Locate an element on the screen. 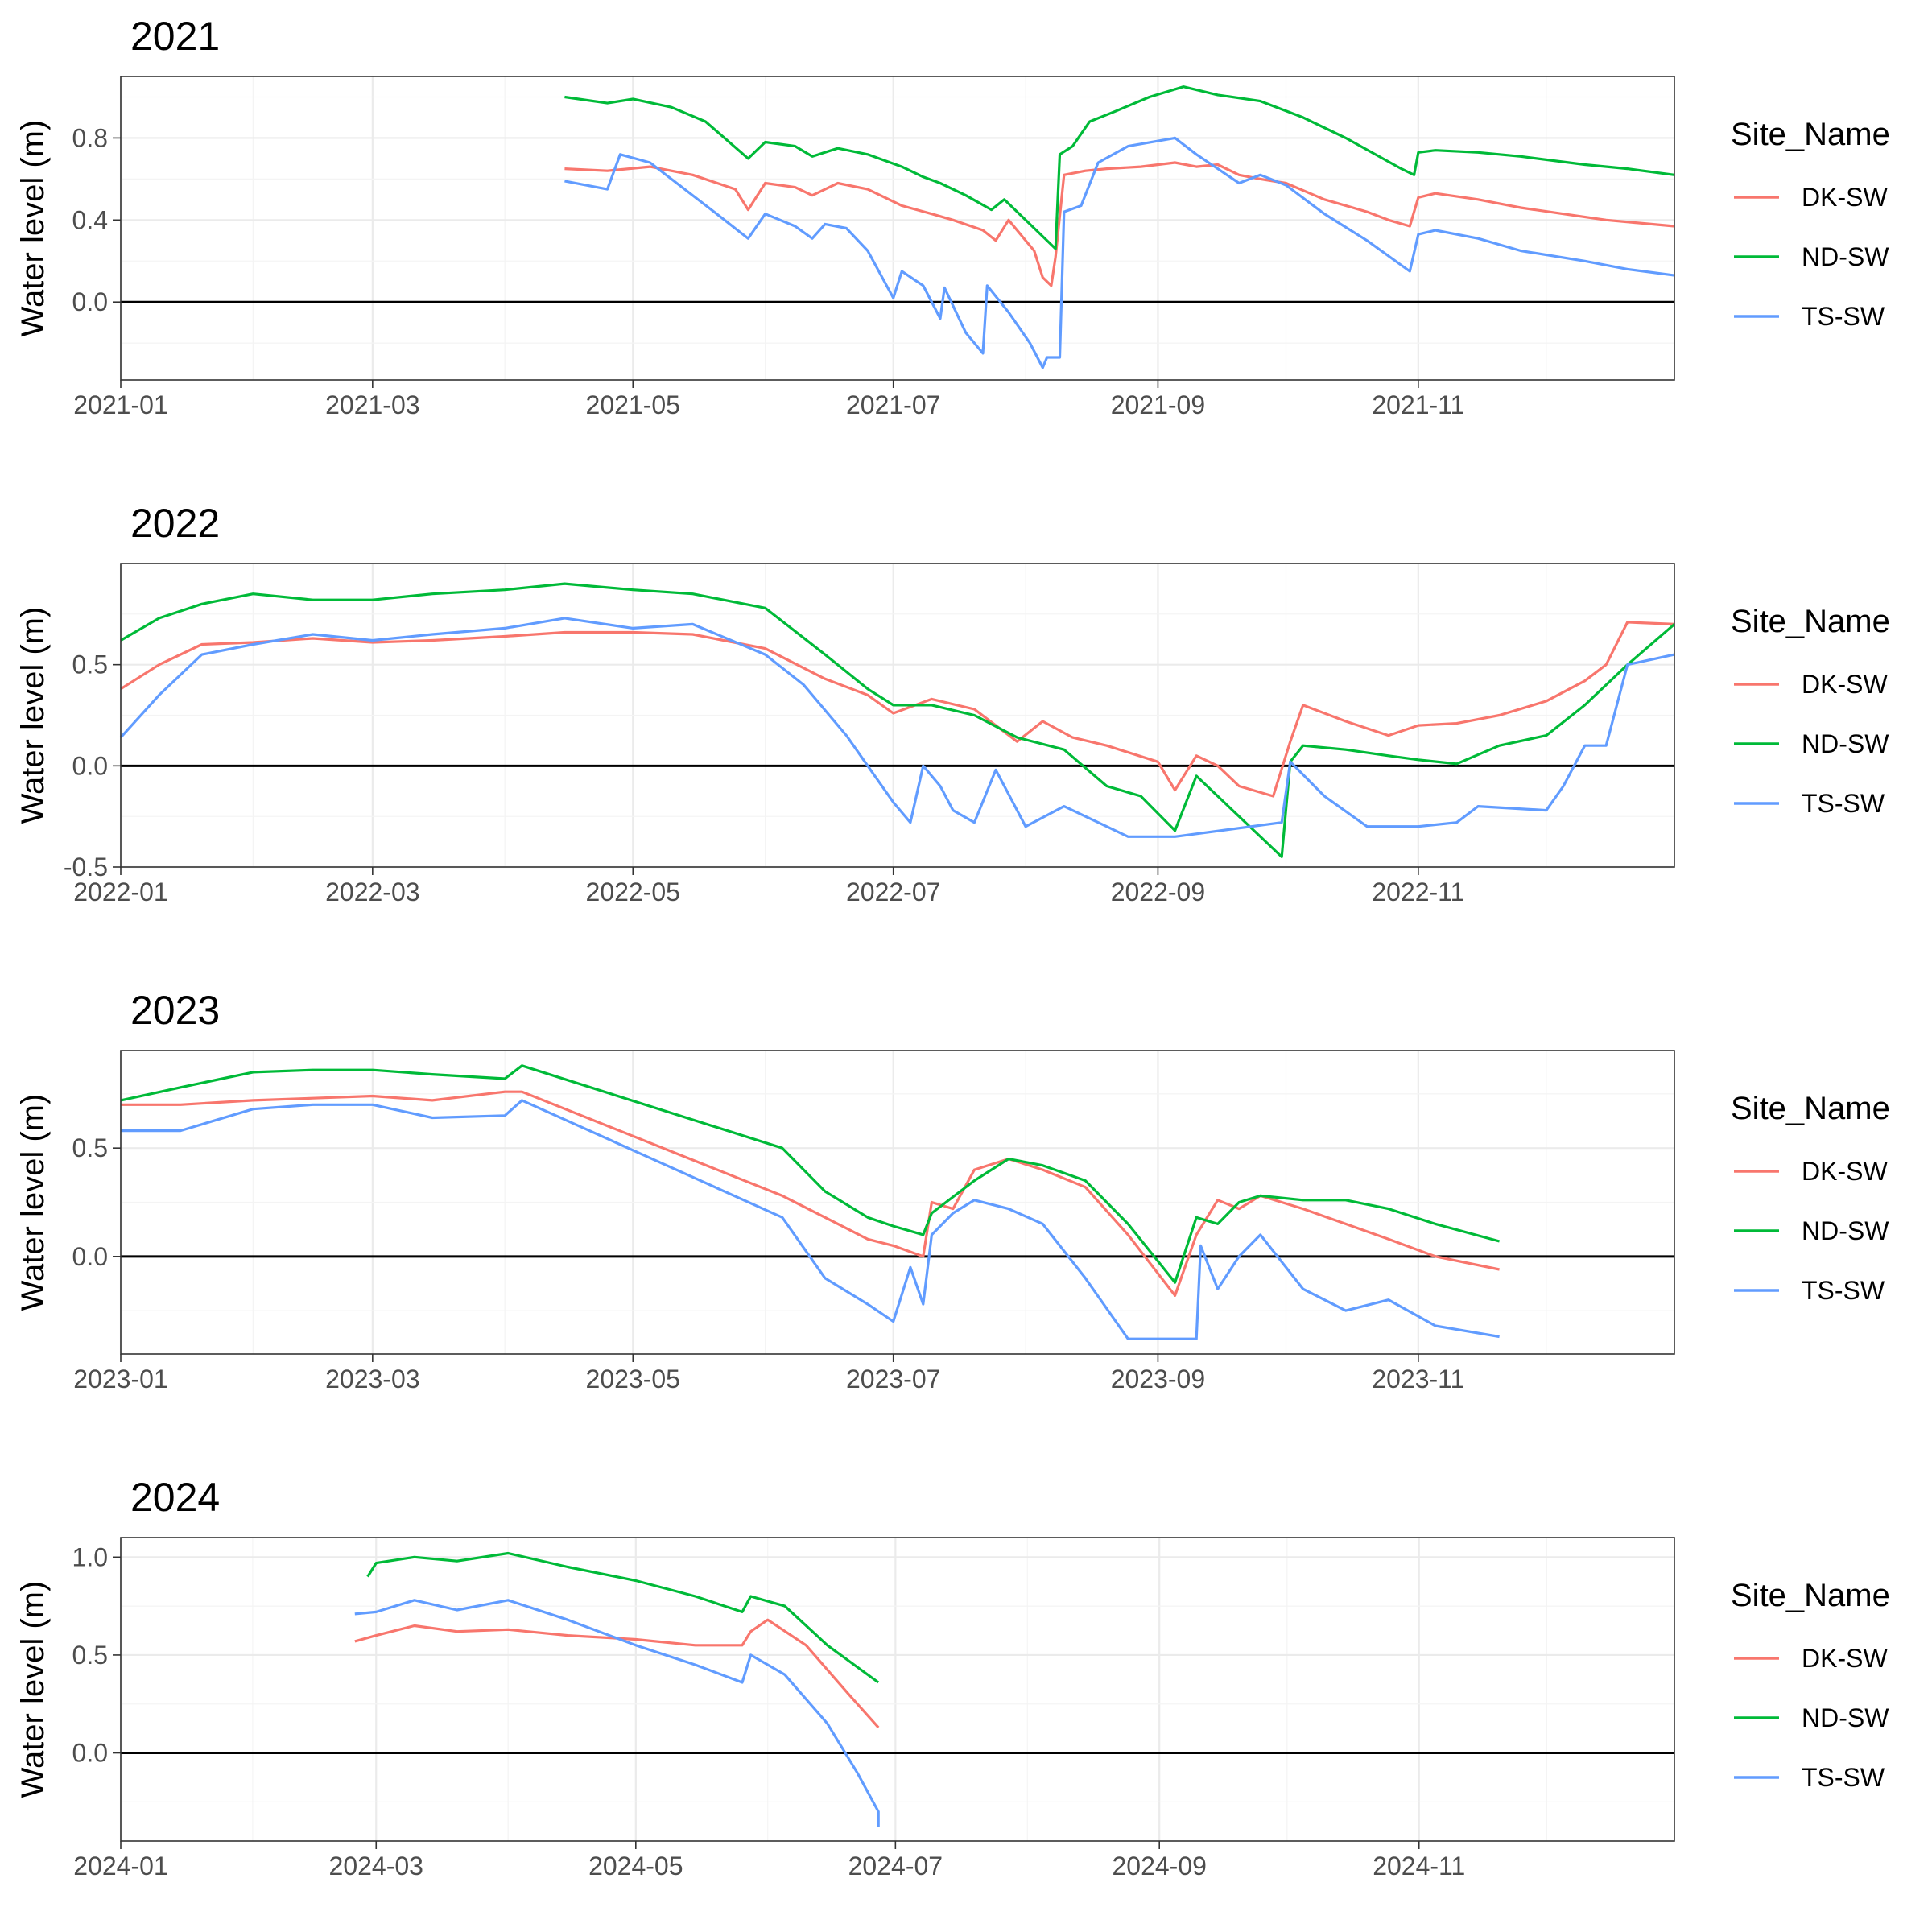 This screenshot has width=1932, height=1932. x-tick-label: 2023-05 is located at coordinates (633, 1378).